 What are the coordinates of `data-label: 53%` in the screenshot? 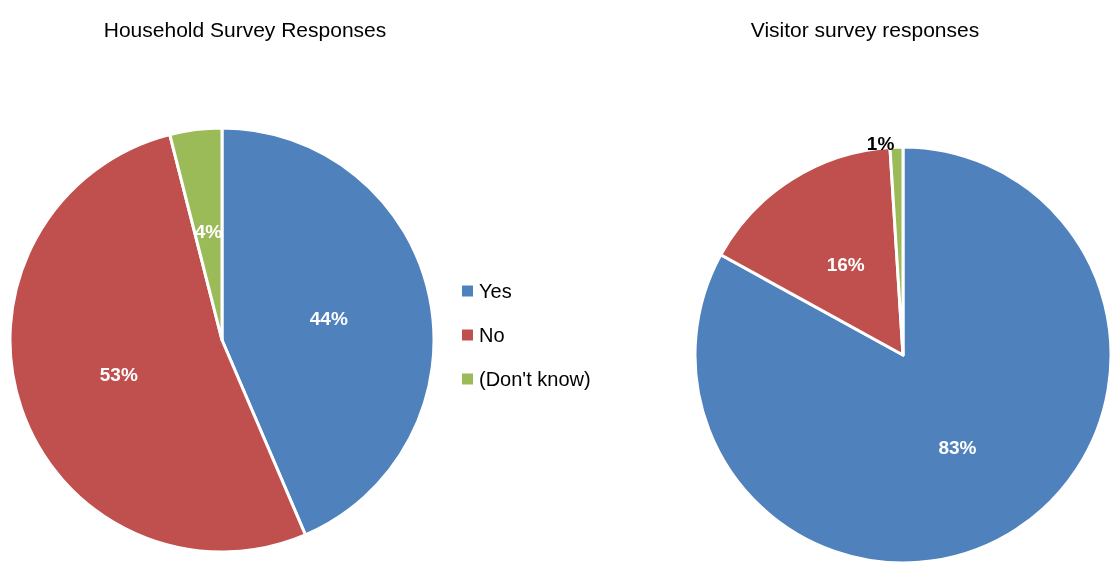 It's located at (118, 375).